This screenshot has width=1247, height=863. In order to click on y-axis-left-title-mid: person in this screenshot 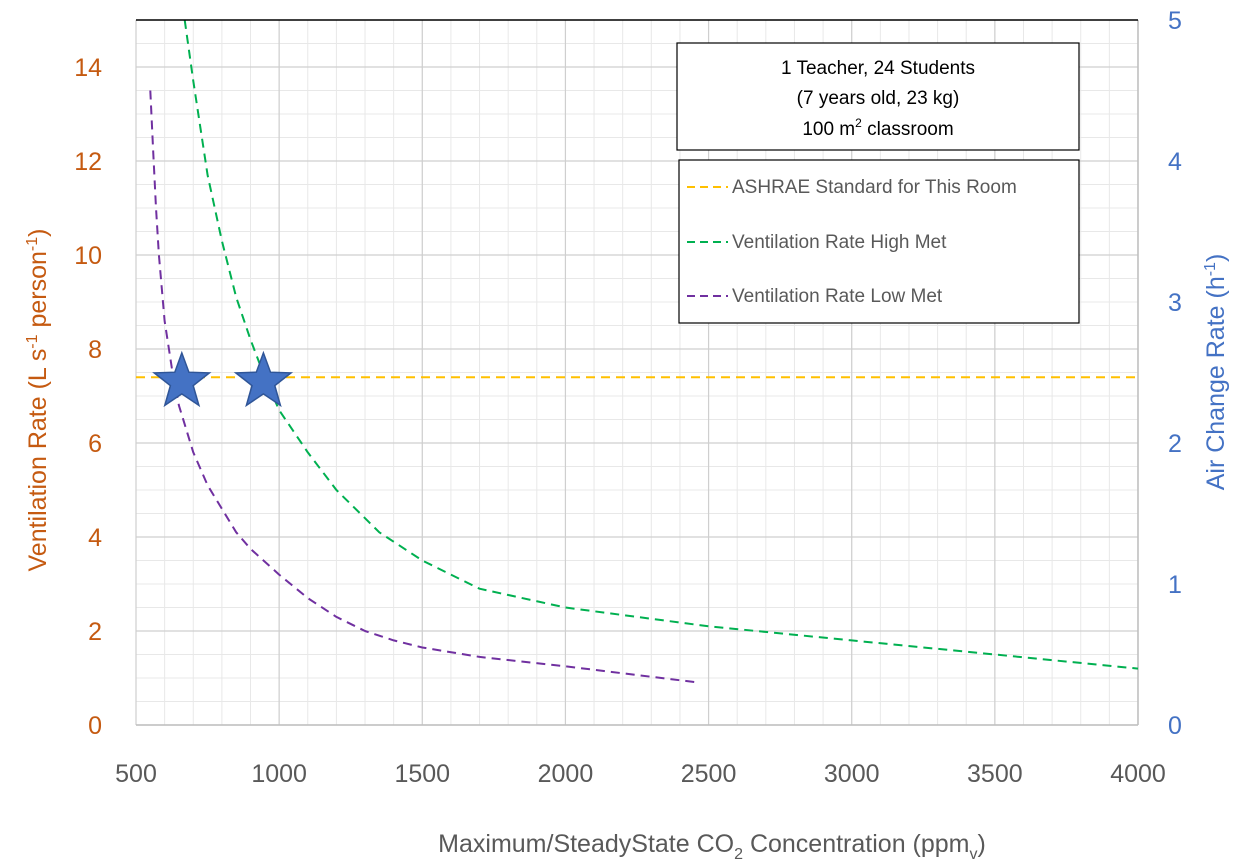, I will do `click(38, 292)`.